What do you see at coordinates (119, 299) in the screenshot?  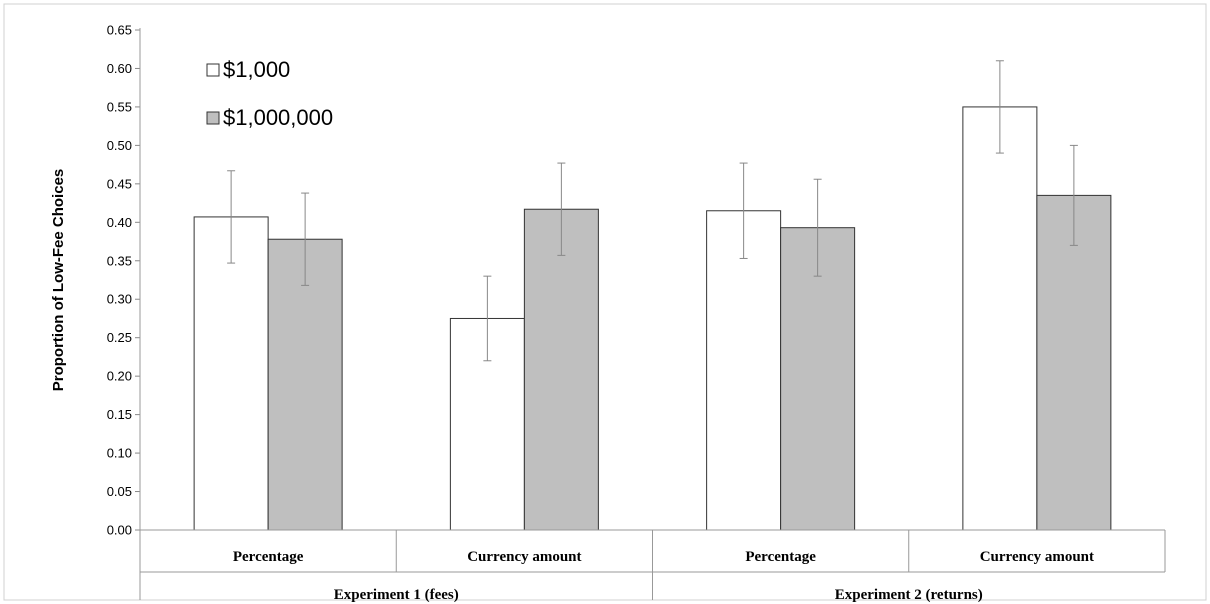 I see `y-tick-label: 0.30` at bounding box center [119, 299].